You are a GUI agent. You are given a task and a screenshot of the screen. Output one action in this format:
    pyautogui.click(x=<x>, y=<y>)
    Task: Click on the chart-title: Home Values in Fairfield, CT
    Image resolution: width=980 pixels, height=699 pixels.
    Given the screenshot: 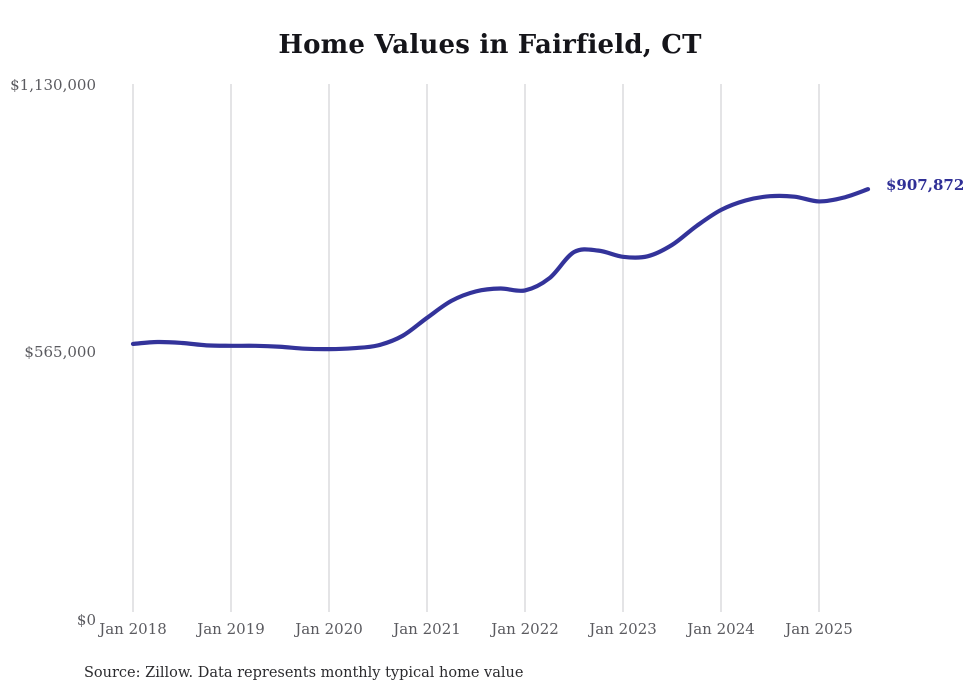 What is the action you would take?
    pyautogui.click(x=490, y=45)
    